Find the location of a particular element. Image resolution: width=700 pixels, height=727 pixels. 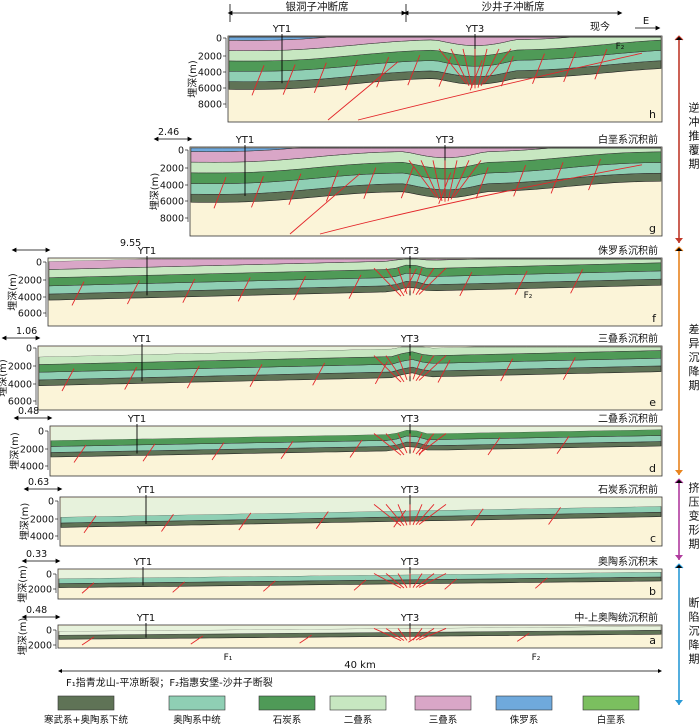

fault-label-f2: F₂ is located at coordinates (620, 47).